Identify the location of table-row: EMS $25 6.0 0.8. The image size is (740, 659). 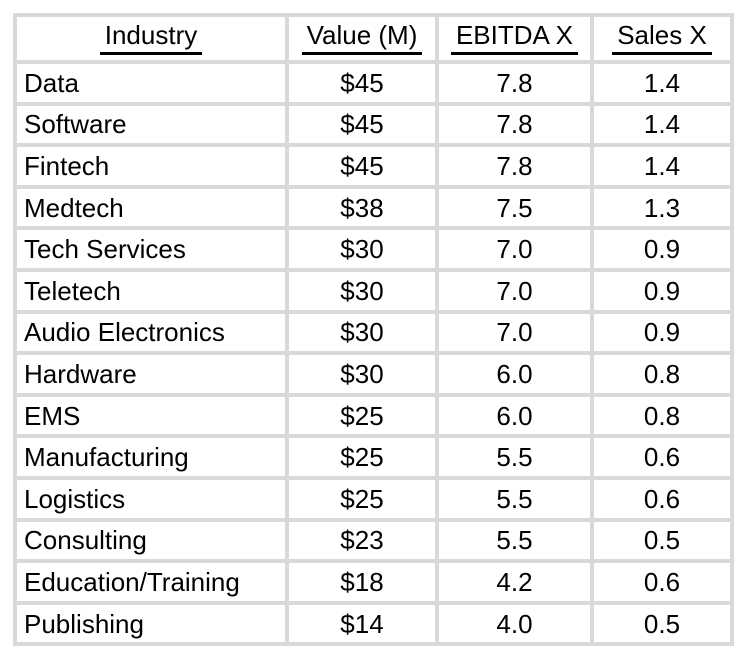
(373, 415).